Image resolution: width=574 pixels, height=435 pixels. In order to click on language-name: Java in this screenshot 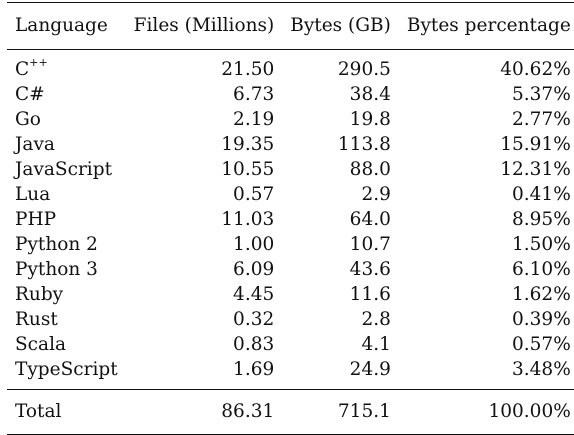, I will do `click(35, 145)`.